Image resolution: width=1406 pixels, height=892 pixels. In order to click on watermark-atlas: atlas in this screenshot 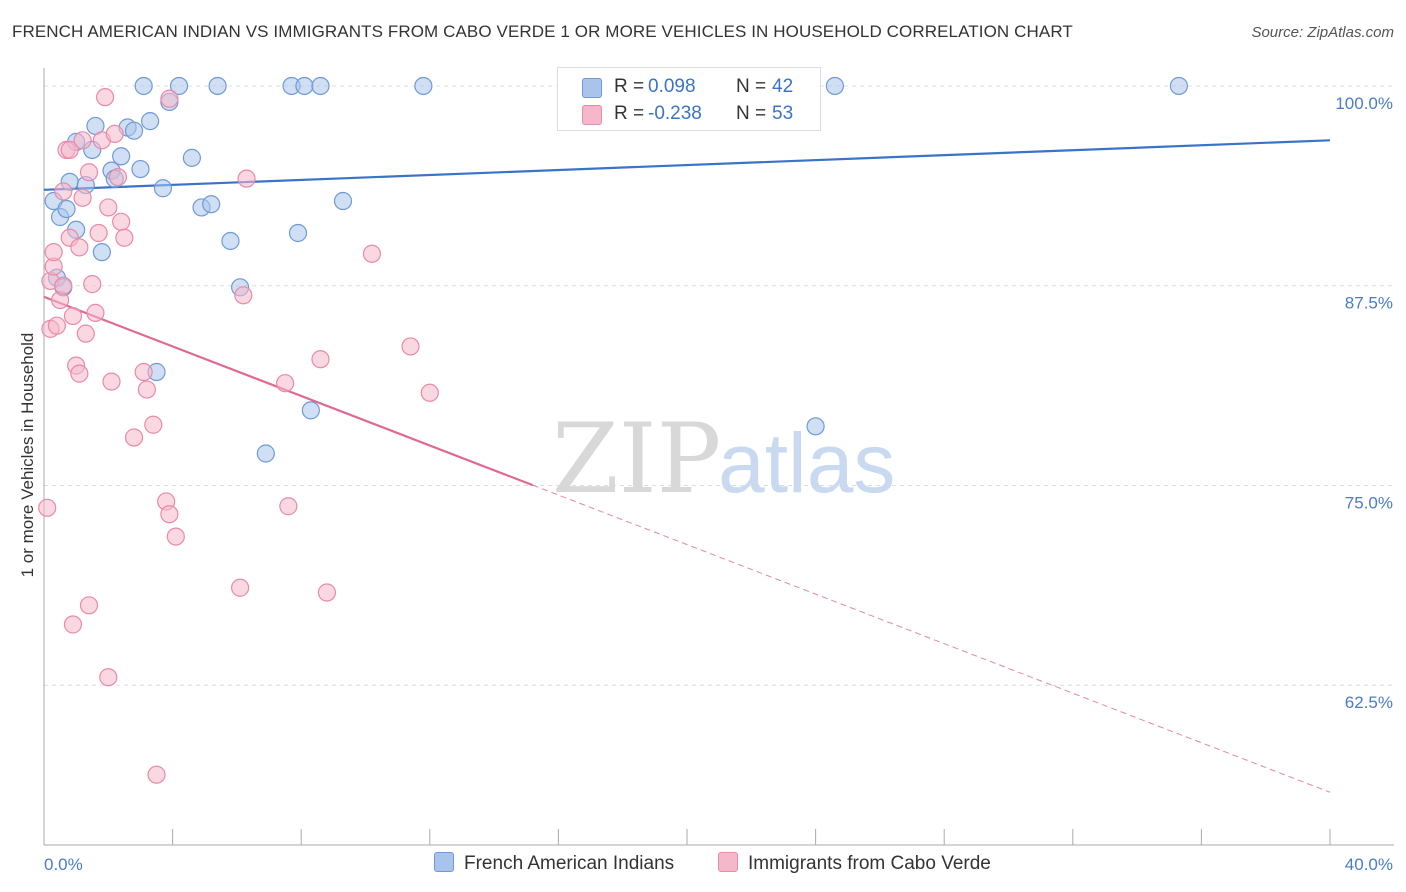, I will do `click(806, 463)`.